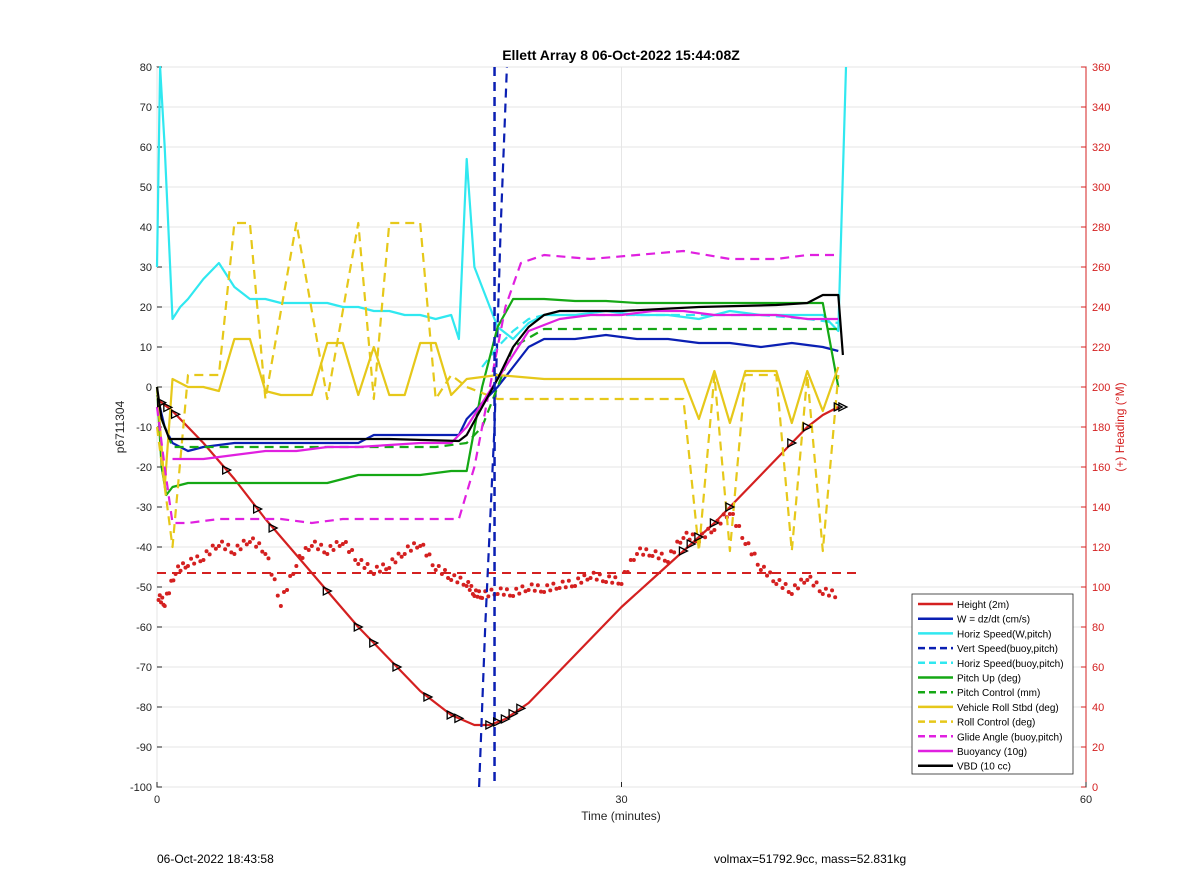 The height and width of the screenshot is (885, 1200). What do you see at coordinates (146, 268) in the screenshot?
I see `y-tick-label: 30` at bounding box center [146, 268].